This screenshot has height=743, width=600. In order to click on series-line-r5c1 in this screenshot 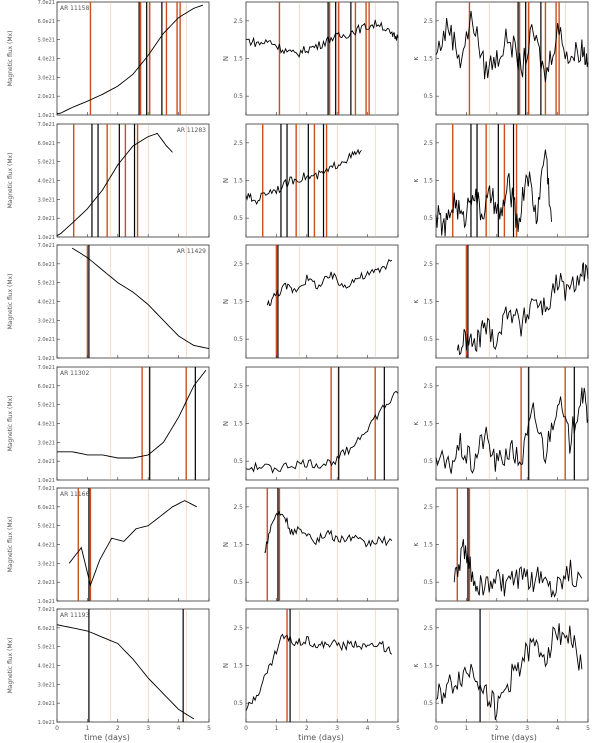, I will do `click(319, 672)`.